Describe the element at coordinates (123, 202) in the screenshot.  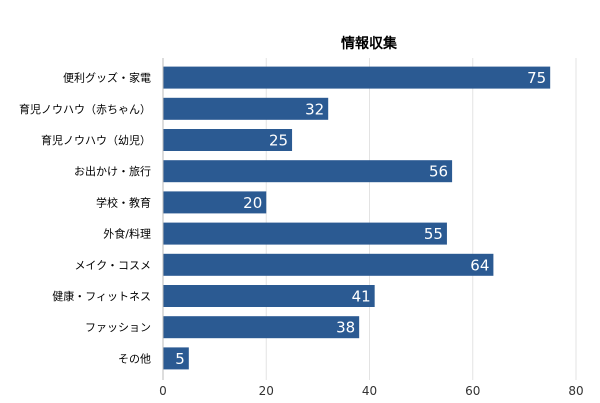
I see `category-label: 学校・教育` at that location.